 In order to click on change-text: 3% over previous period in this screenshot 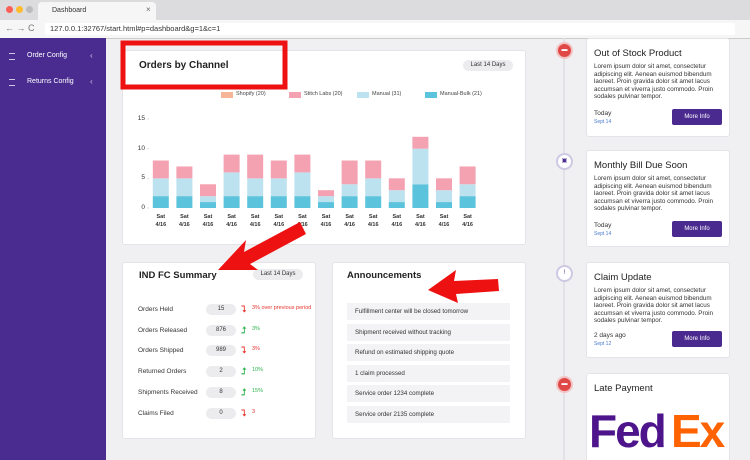, I will do `click(282, 308)`.